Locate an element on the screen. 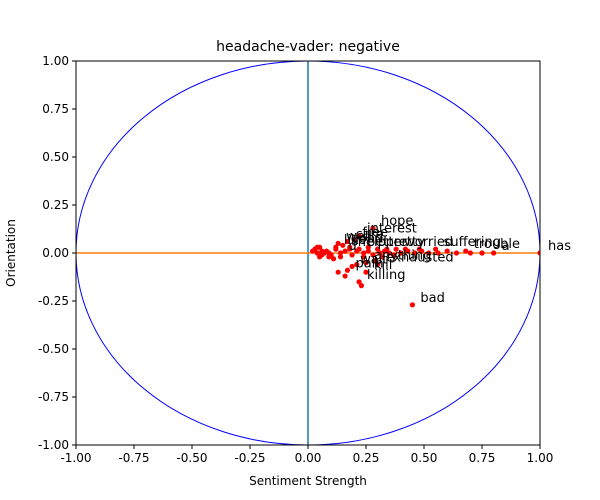  point-label: bad is located at coordinates (432, 298).